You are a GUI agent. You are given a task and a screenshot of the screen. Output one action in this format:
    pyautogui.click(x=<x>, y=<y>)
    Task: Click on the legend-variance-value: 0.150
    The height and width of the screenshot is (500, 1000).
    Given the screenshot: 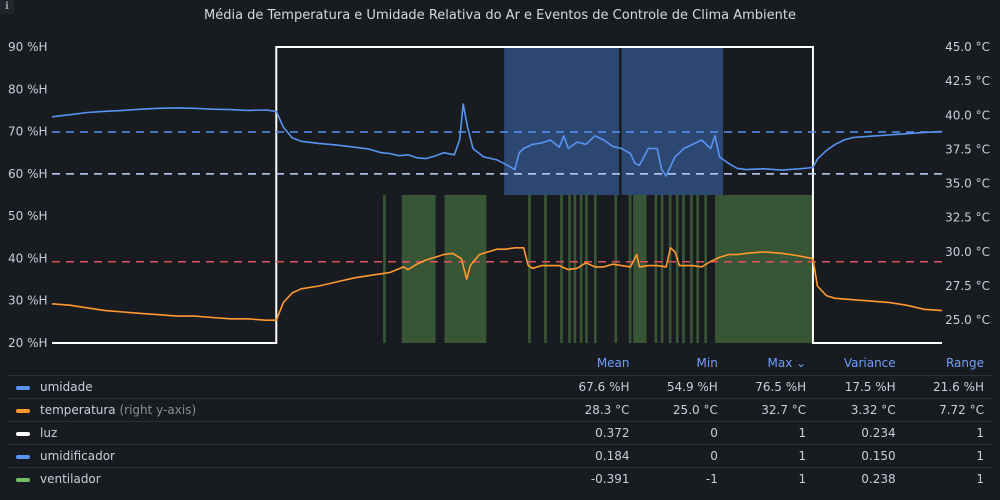 What is the action you would take?
    pyautogui.click(x=859, y=456)
    